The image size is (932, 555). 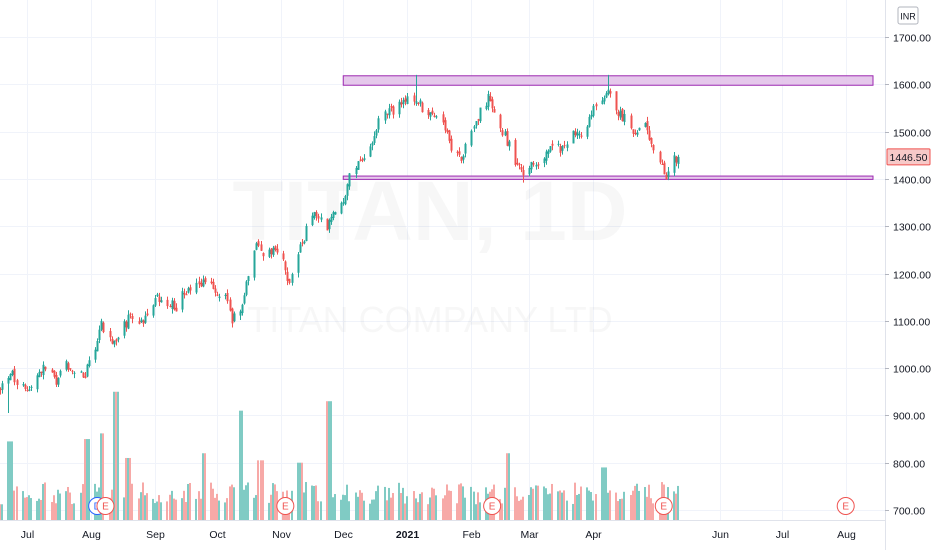 I want to click on support-zone, so click(x=608, y=177).